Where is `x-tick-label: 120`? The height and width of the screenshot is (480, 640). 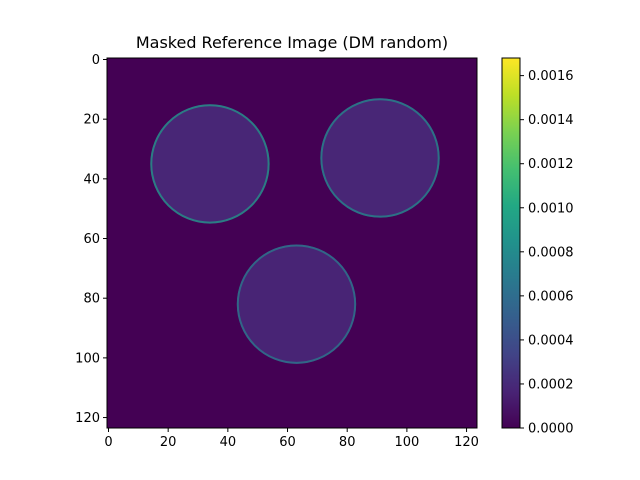
x-tick-label: 120 is located at coordinates (466, 442).